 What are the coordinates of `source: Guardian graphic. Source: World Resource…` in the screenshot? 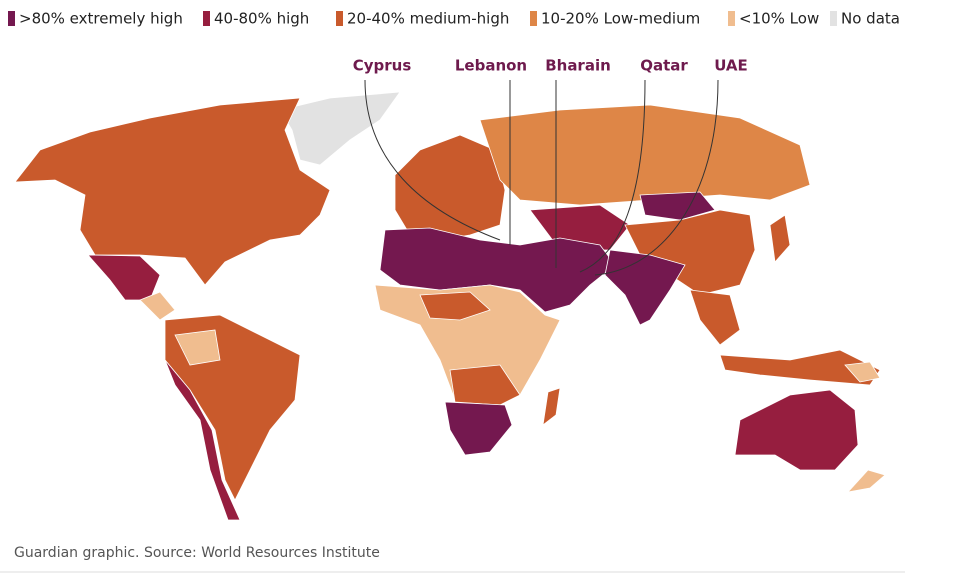 It's located at (197, 553).